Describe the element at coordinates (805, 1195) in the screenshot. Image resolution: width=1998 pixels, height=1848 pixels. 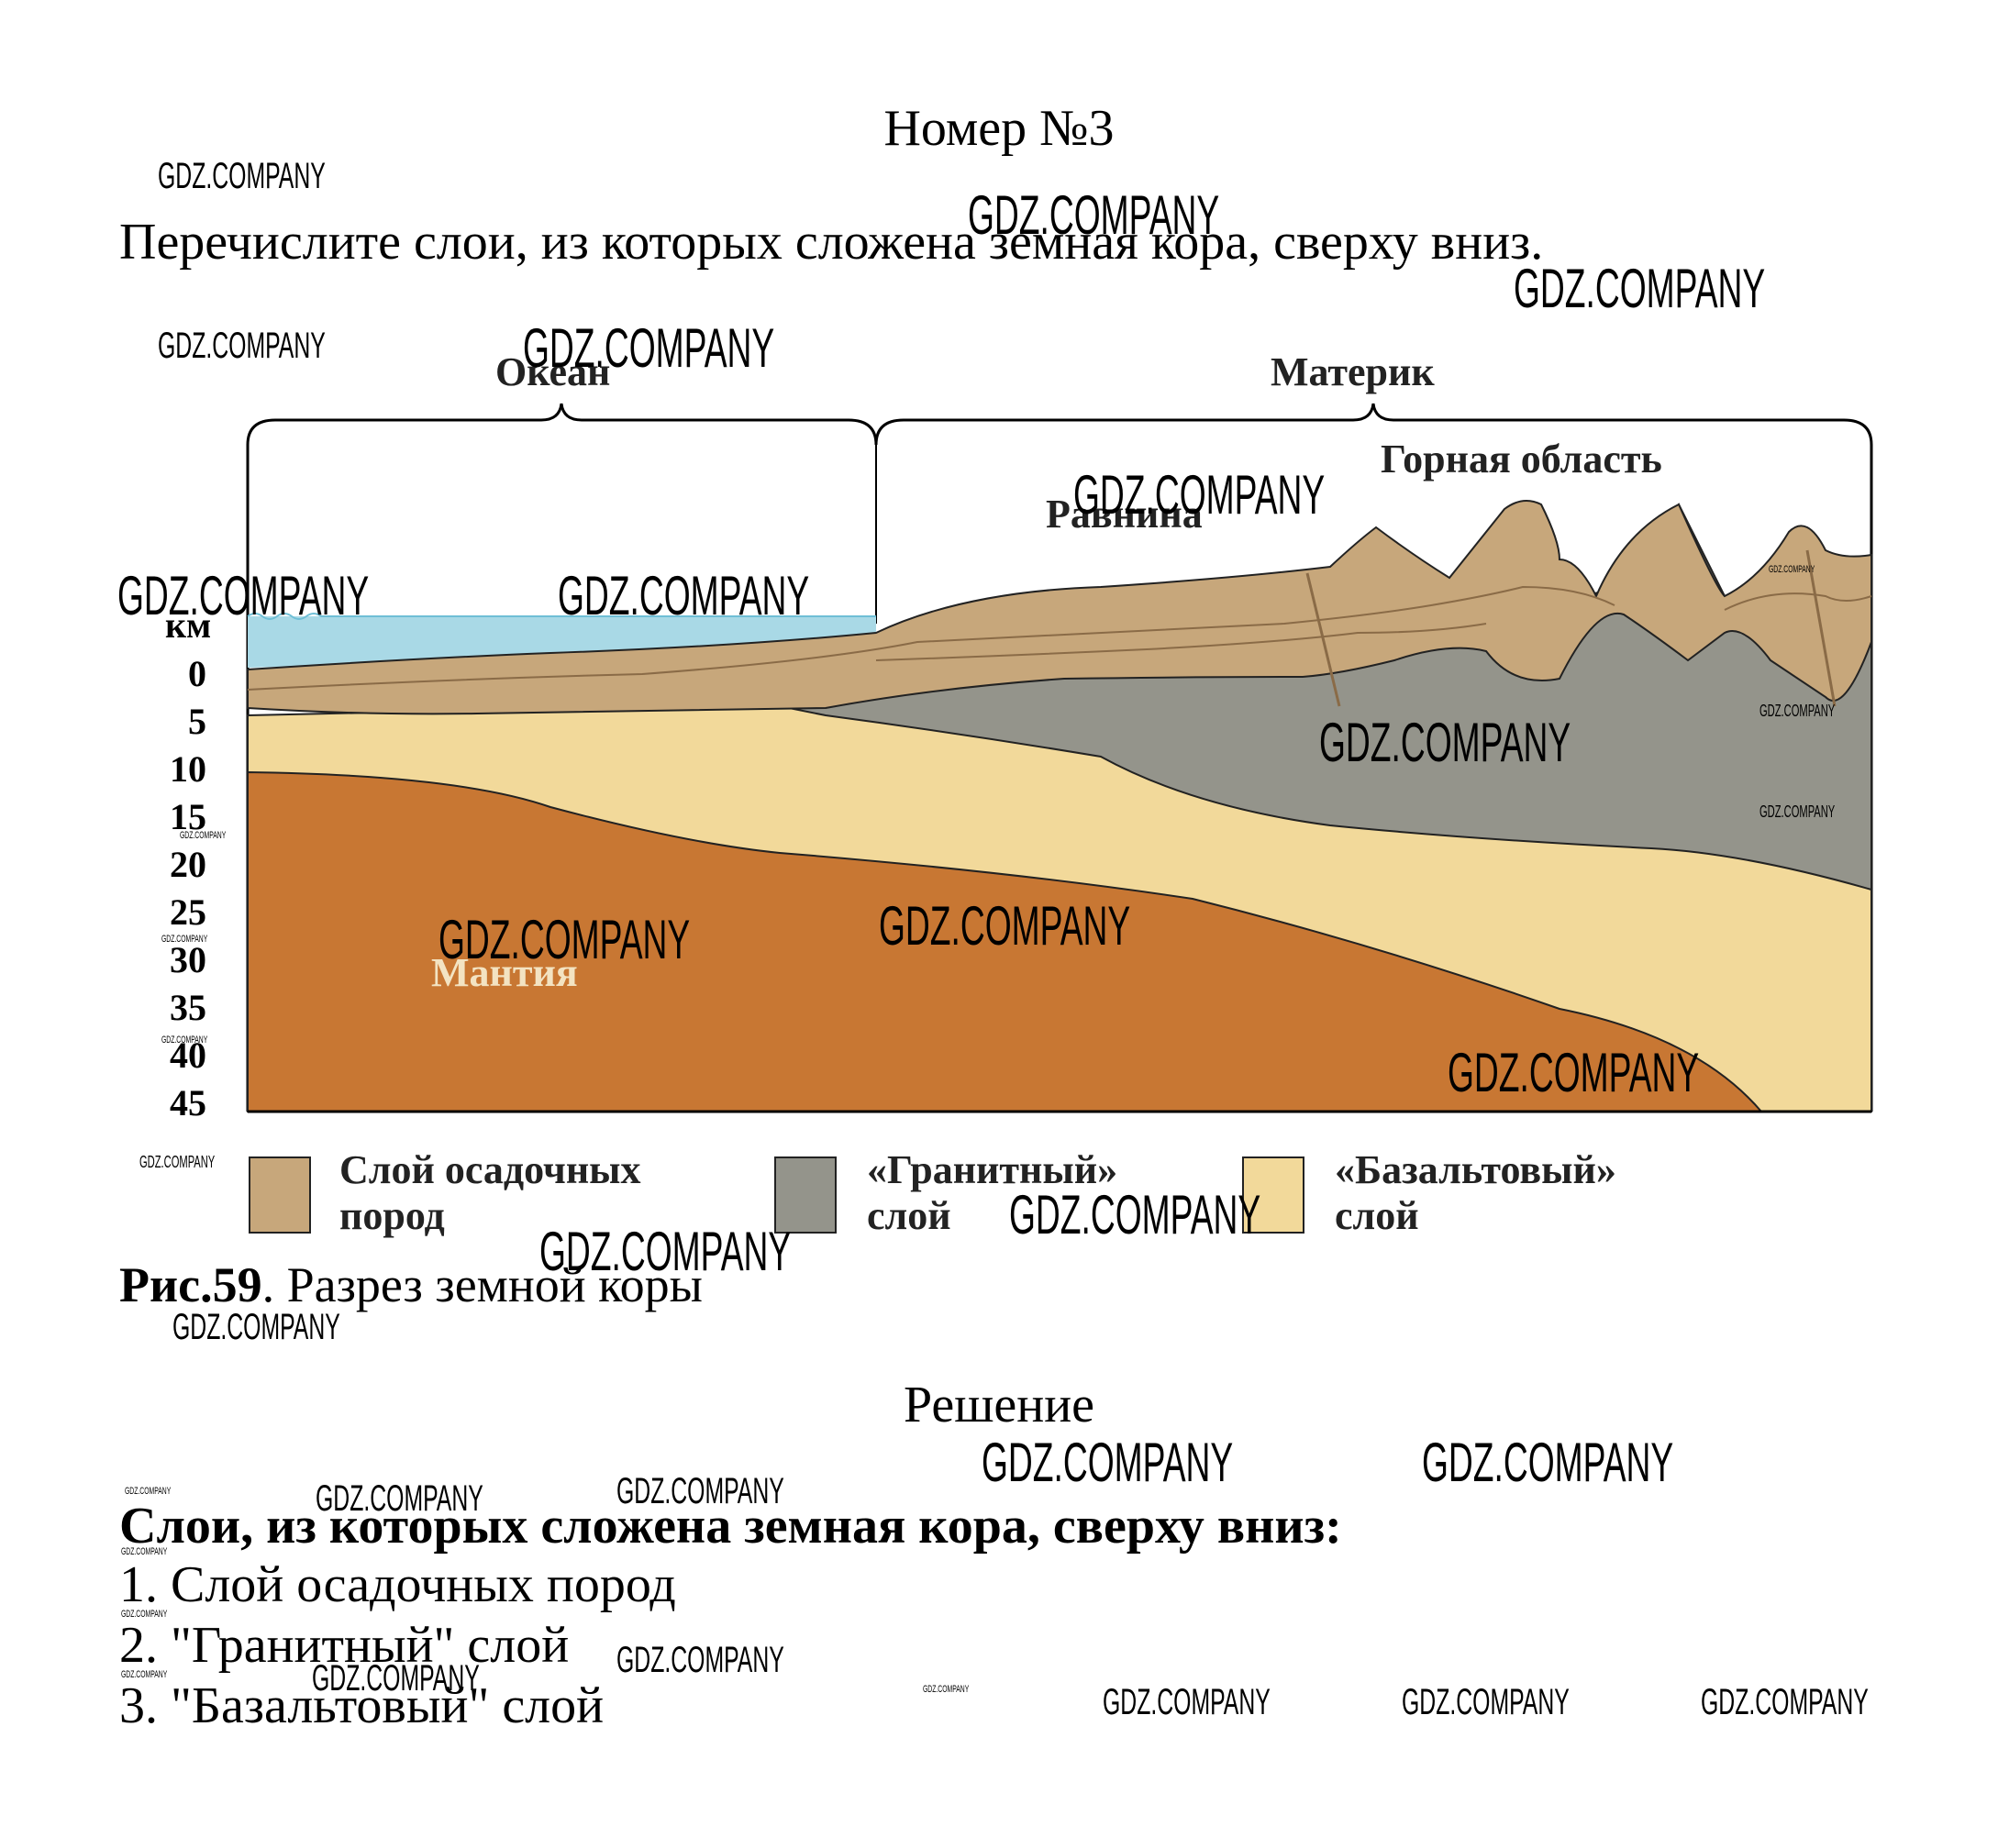
I see `legend-swatch-granite` at that location.